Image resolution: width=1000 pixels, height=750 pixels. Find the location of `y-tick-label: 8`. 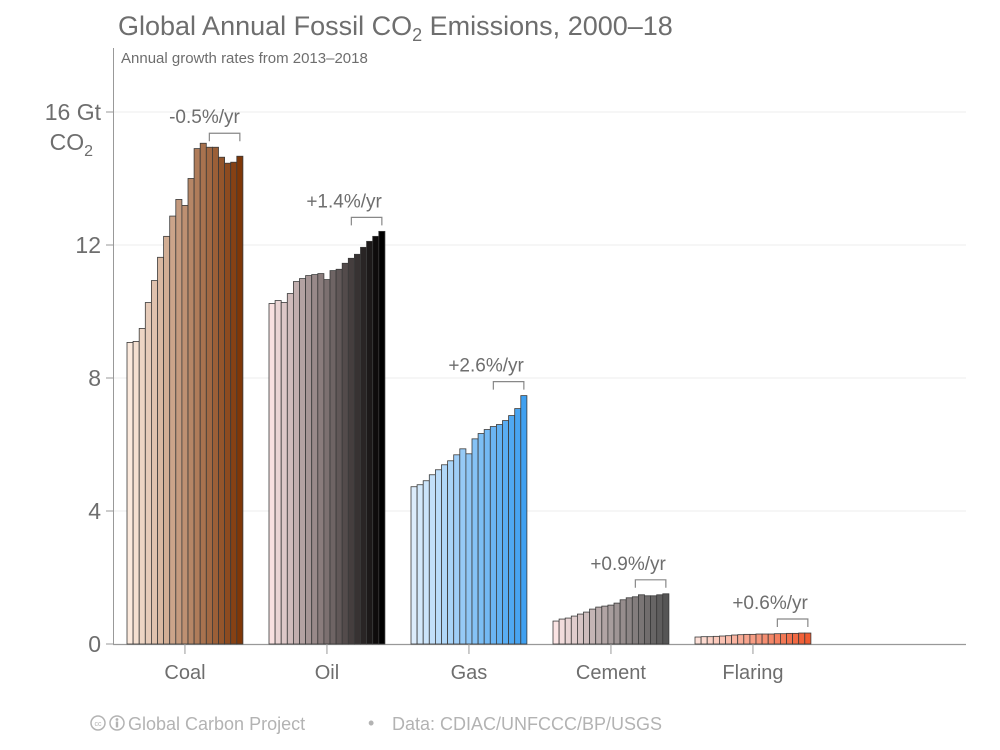

y-tick-label: 8 is located at coordinates (94, 378).